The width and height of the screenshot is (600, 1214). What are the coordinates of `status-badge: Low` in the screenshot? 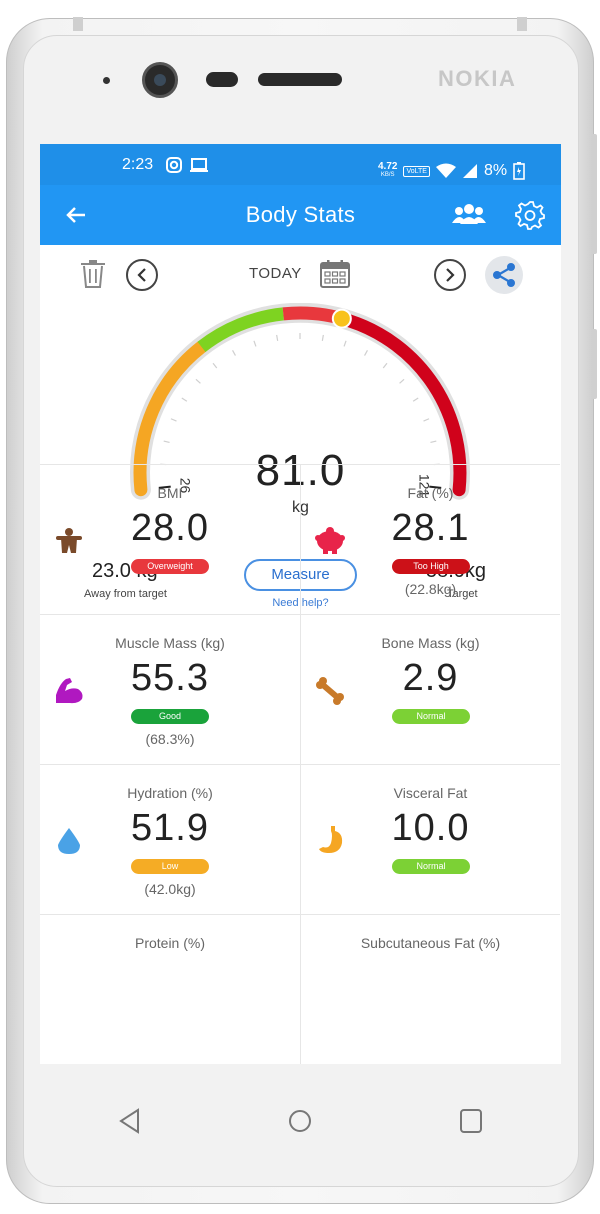 It's located at (170, 866).